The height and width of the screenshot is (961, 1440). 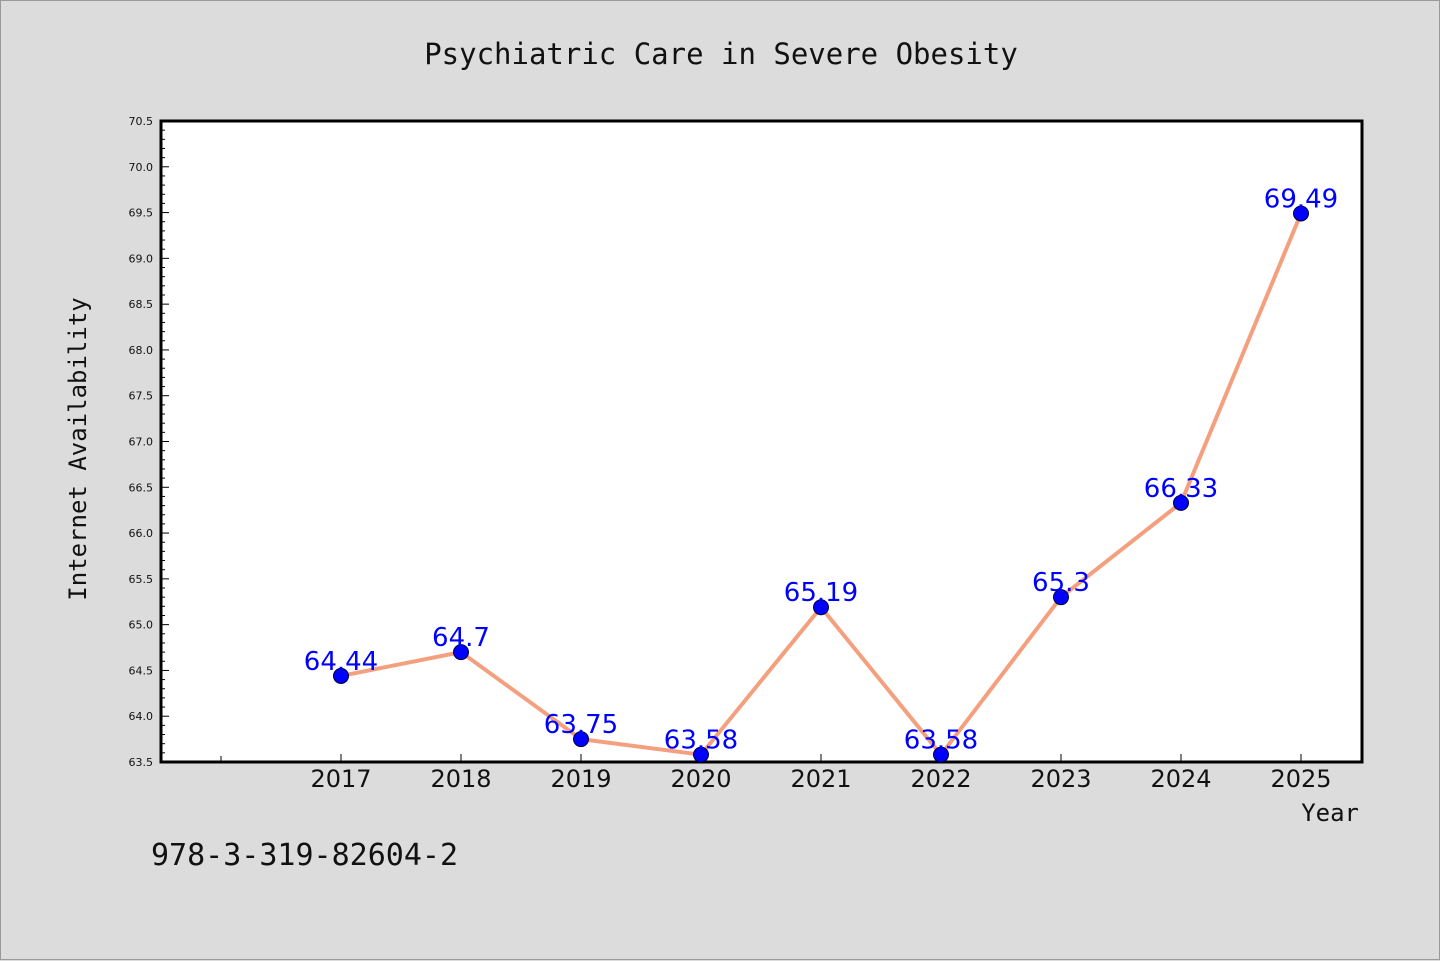 What do you see at coordinates (721, 54) in the screenshot?
I see `chart-title: Psychiatric Care in Severe Obesity` at bounding box center [721, 54].